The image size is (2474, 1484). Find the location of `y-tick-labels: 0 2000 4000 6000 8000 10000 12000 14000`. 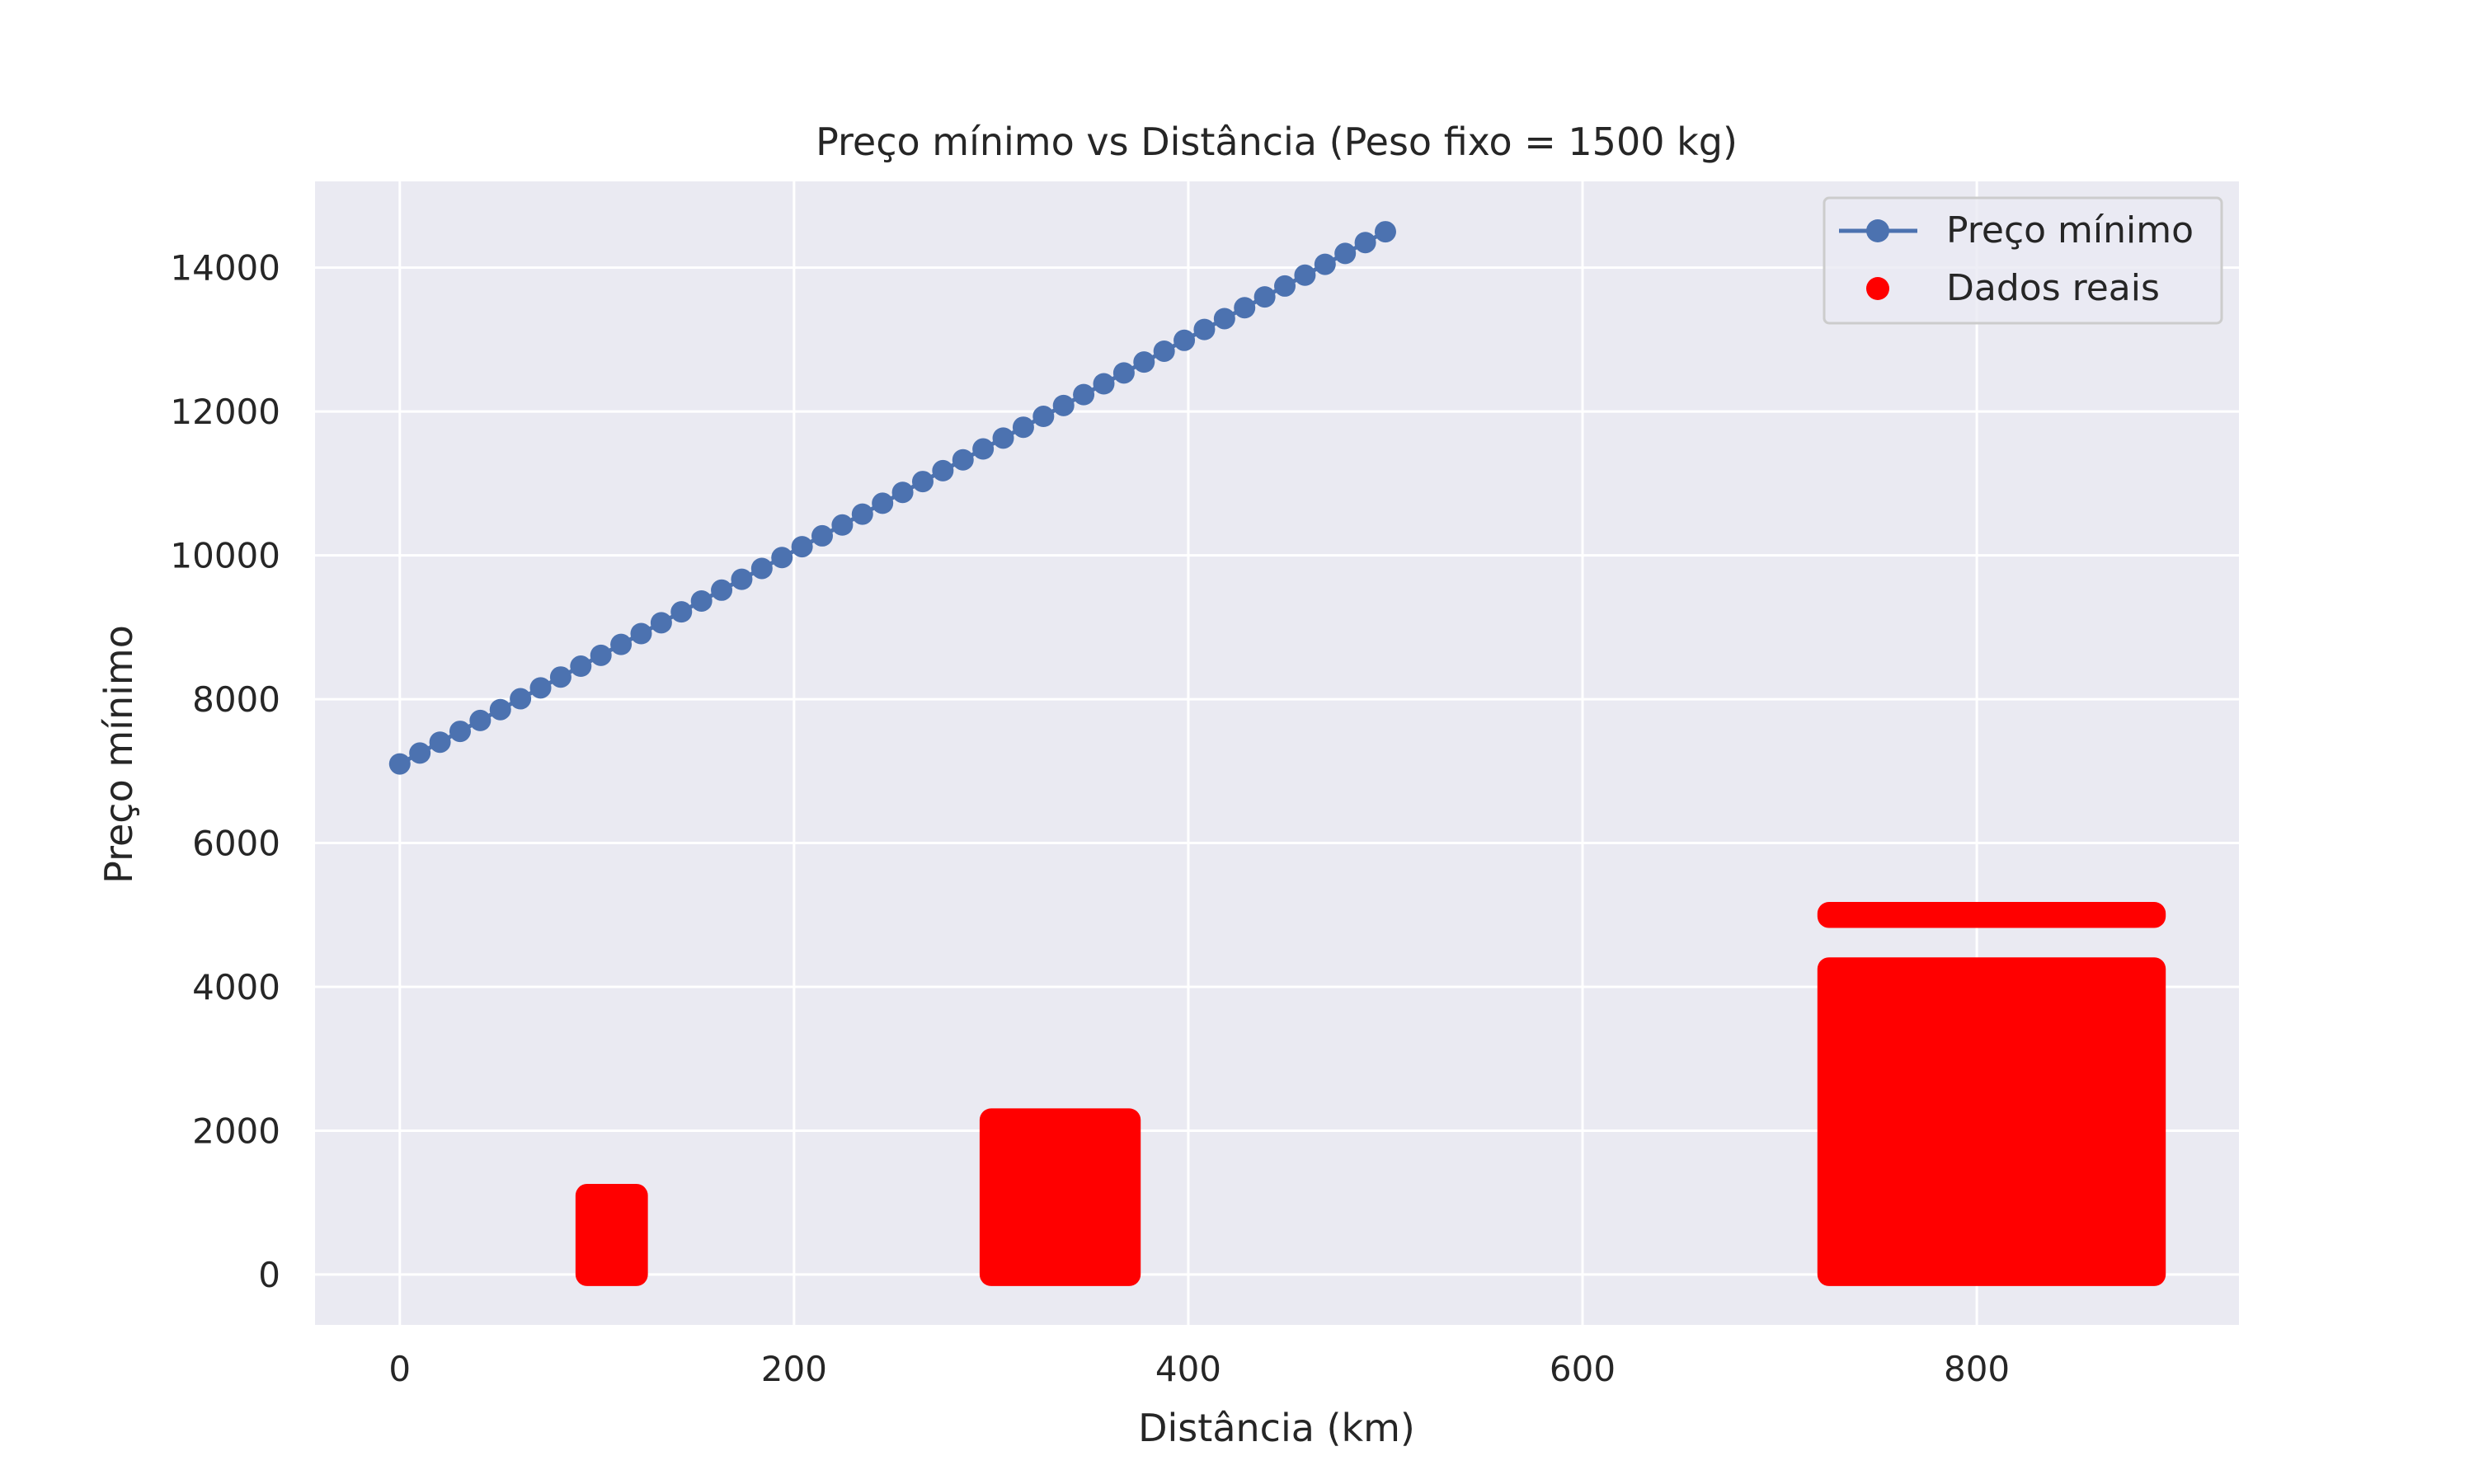

y-tick-labels: 0 2000 4000 6000 8000 10000 12000 14000 is located at coordinates (225, 771).